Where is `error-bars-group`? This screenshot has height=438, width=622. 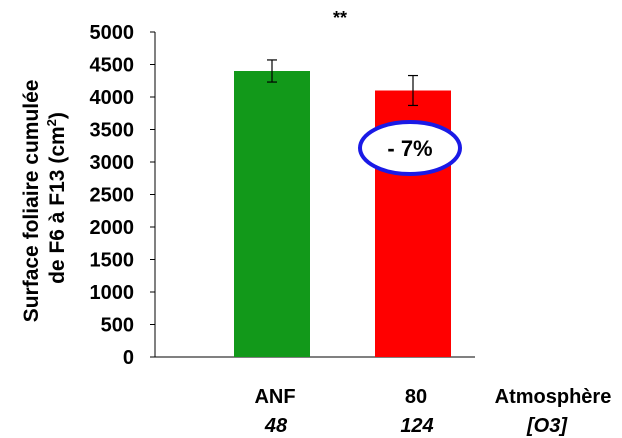
error-bars-group is located at coordinates (342, 83).